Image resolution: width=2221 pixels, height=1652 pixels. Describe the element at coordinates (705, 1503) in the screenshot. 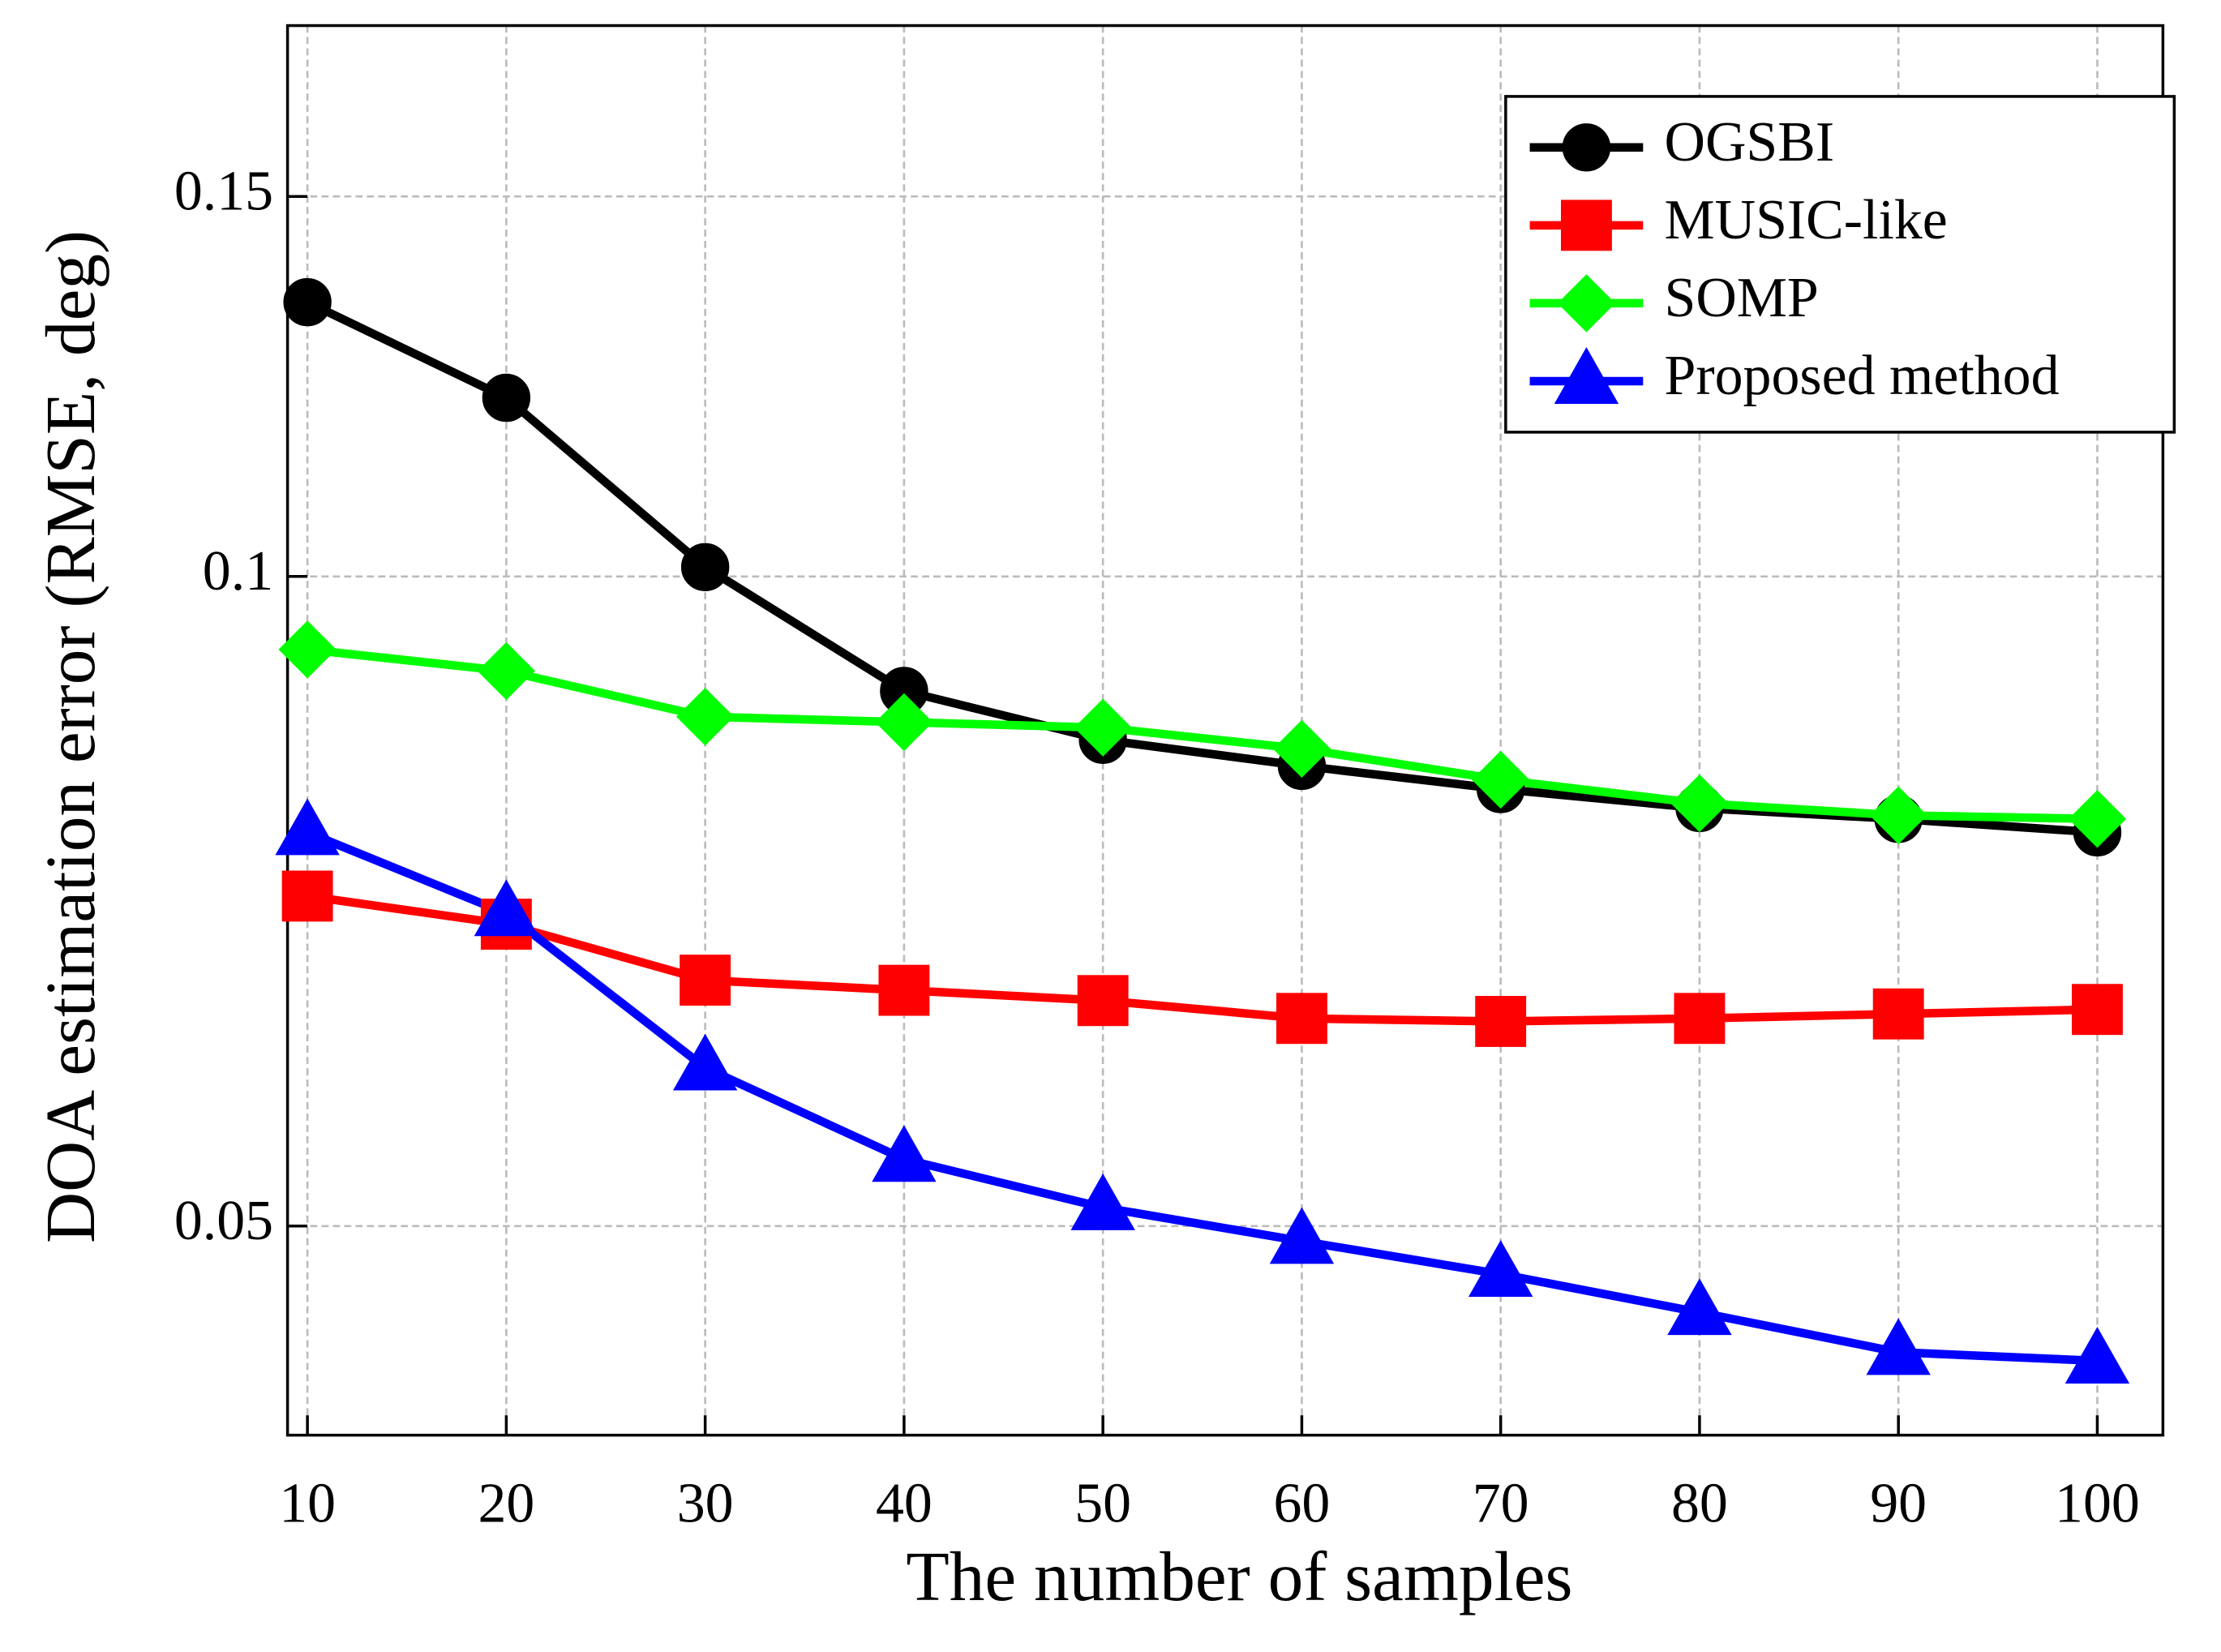

I see `x-tick-label: 30` at that location.